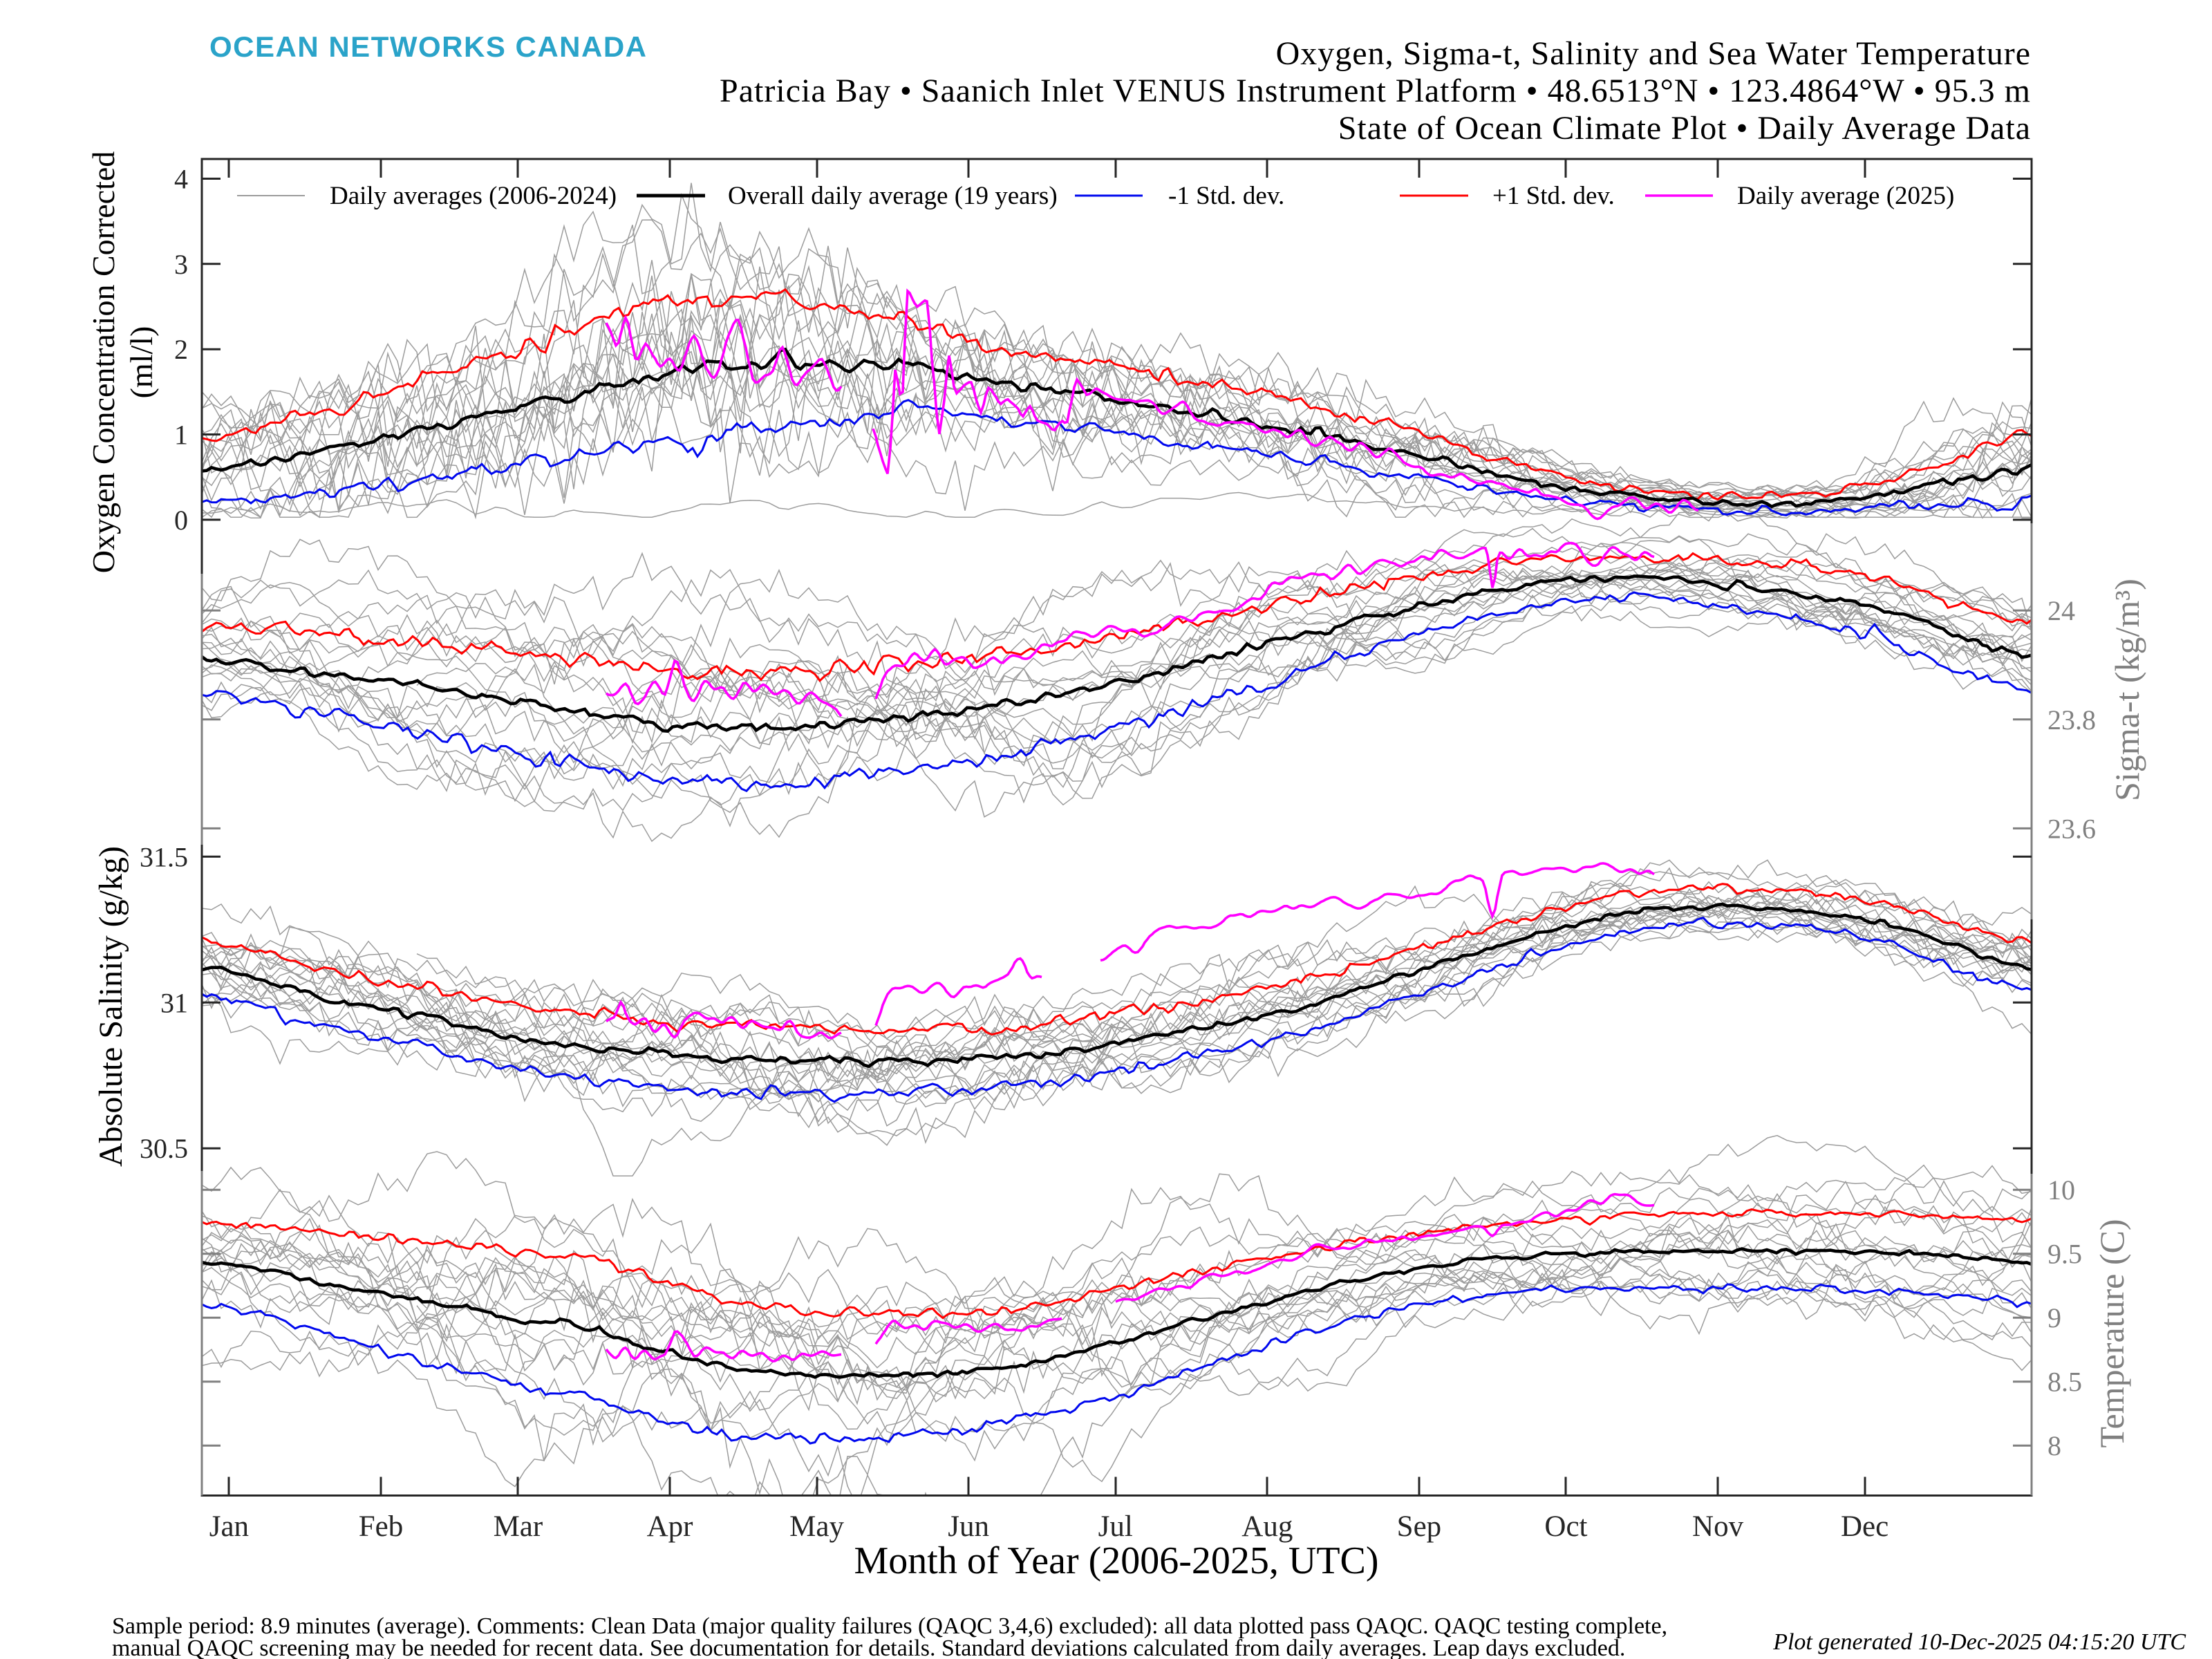 Image resolution: width=2212 pixels, height=1659 pixels. Describe the element at coordinates (2054, 1317) in the screenshot. I see `svg-text: 9` at that location.